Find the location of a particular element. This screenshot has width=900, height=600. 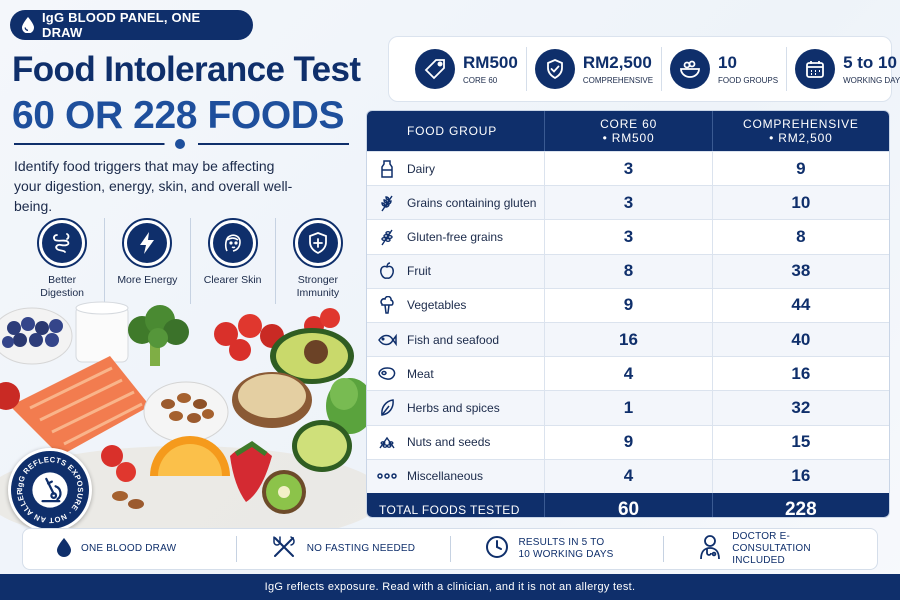

benefit-label: More Energy is located at coordinates (147, 280).